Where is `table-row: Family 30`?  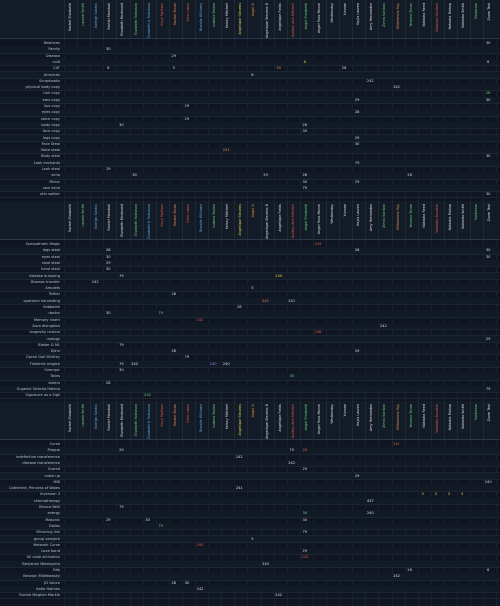 table-row: Family 30 is located at coordinates (250, 50).